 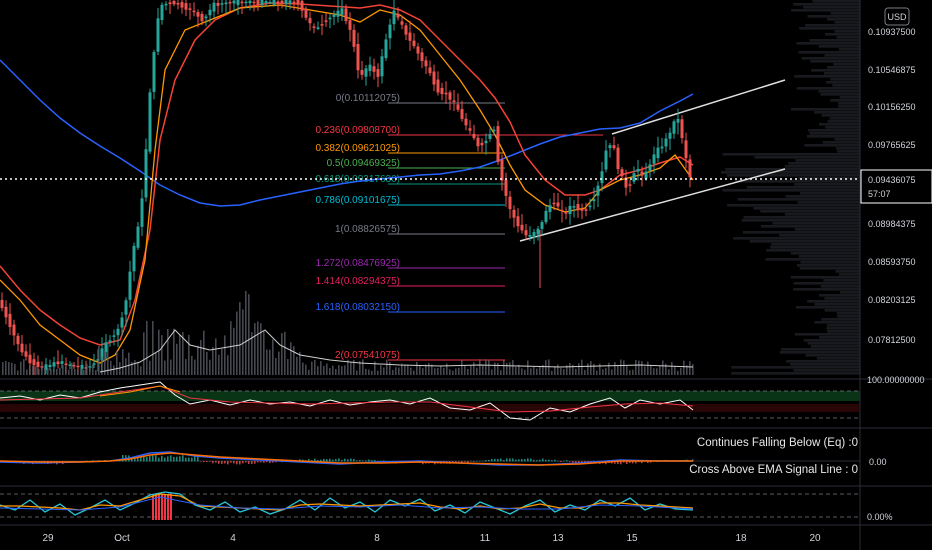 What do you see at coordinates (430, 458) in the screenshot?
I see `macd-pane` at bounding box center [430, 458].